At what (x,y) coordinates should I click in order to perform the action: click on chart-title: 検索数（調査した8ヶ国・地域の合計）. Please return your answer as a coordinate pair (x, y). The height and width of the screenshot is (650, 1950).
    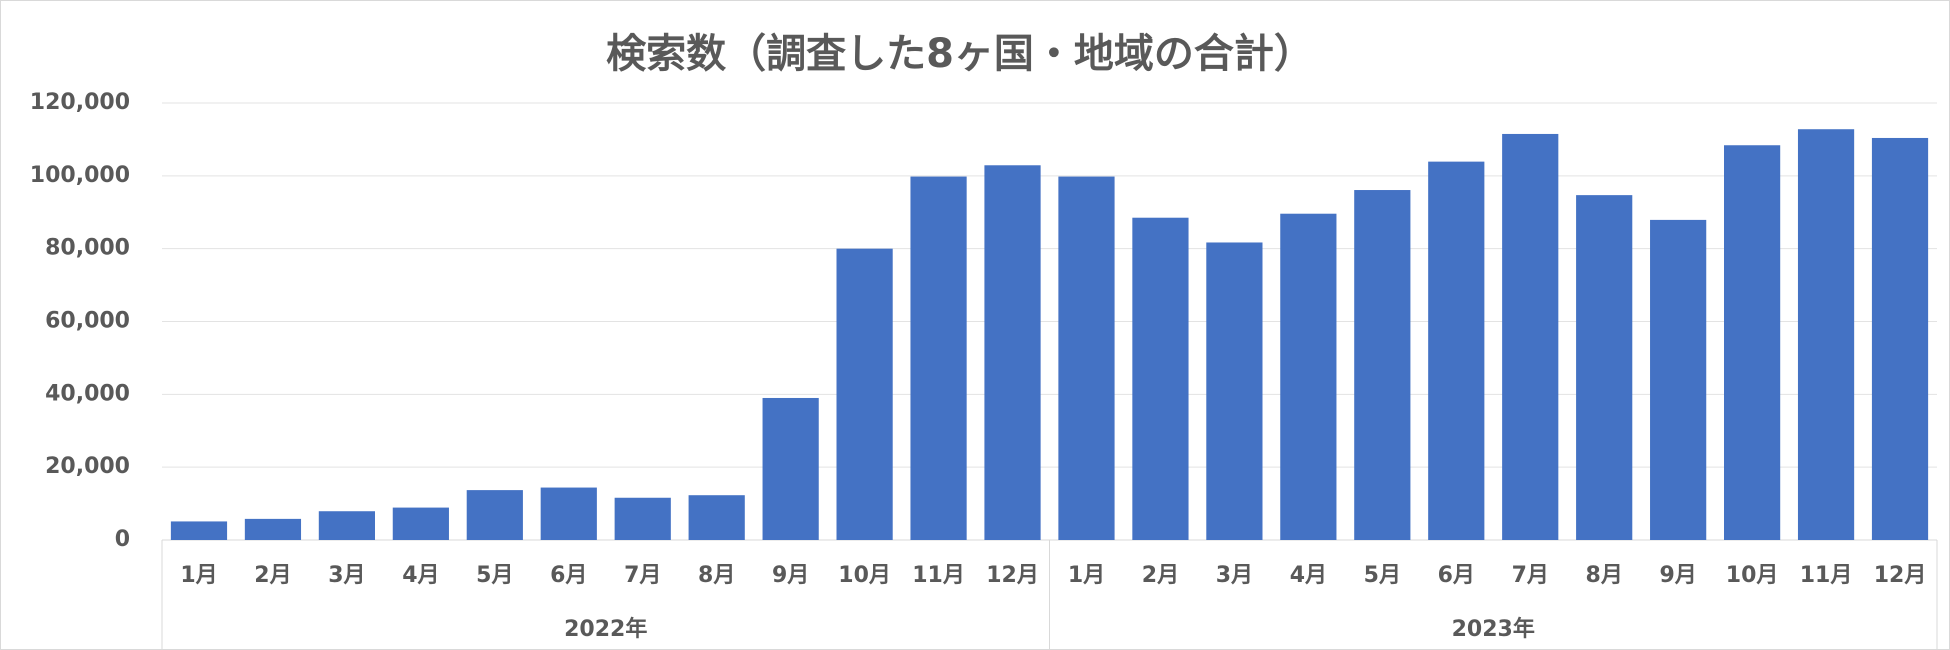
    Looking at the image, I should click on (960, 54).